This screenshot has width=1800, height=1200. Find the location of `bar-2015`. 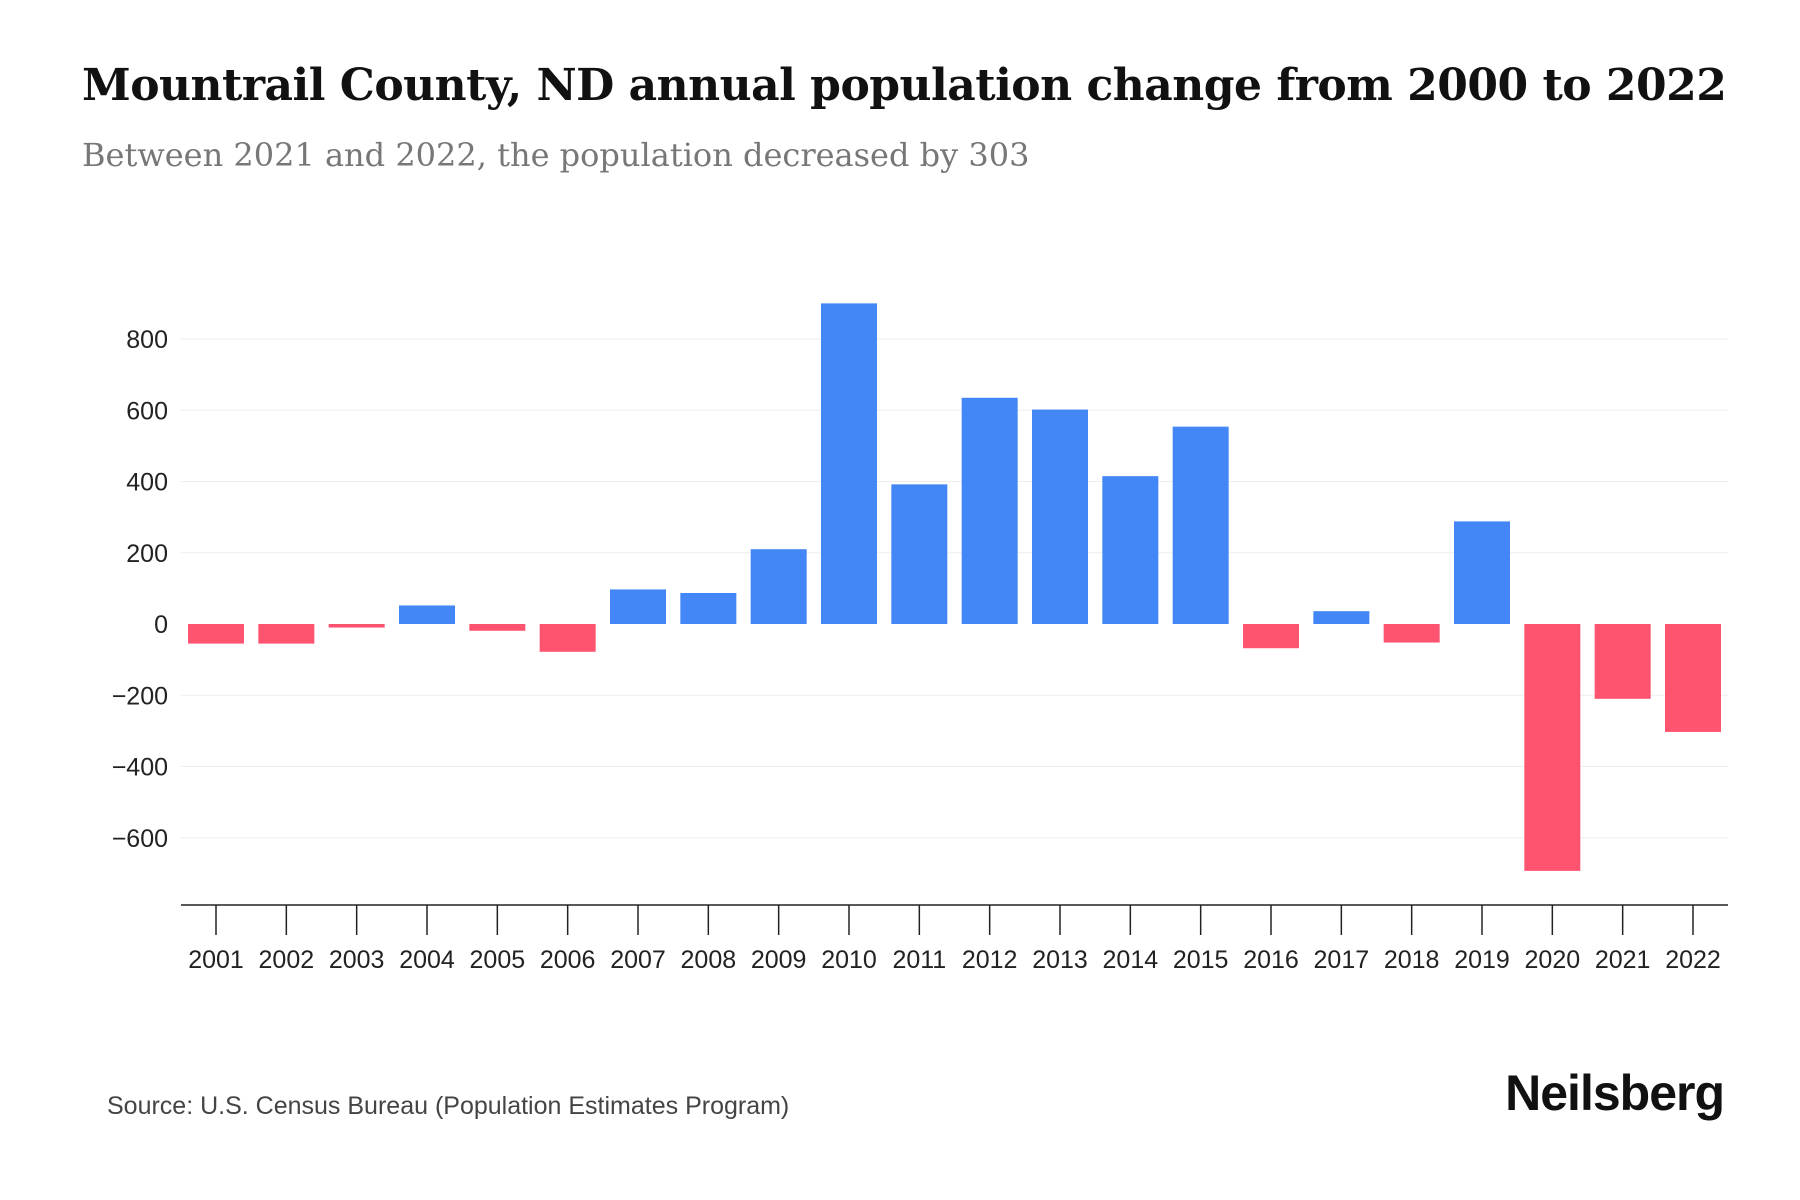

bar-2015 is located at coordinates (1200, 525).